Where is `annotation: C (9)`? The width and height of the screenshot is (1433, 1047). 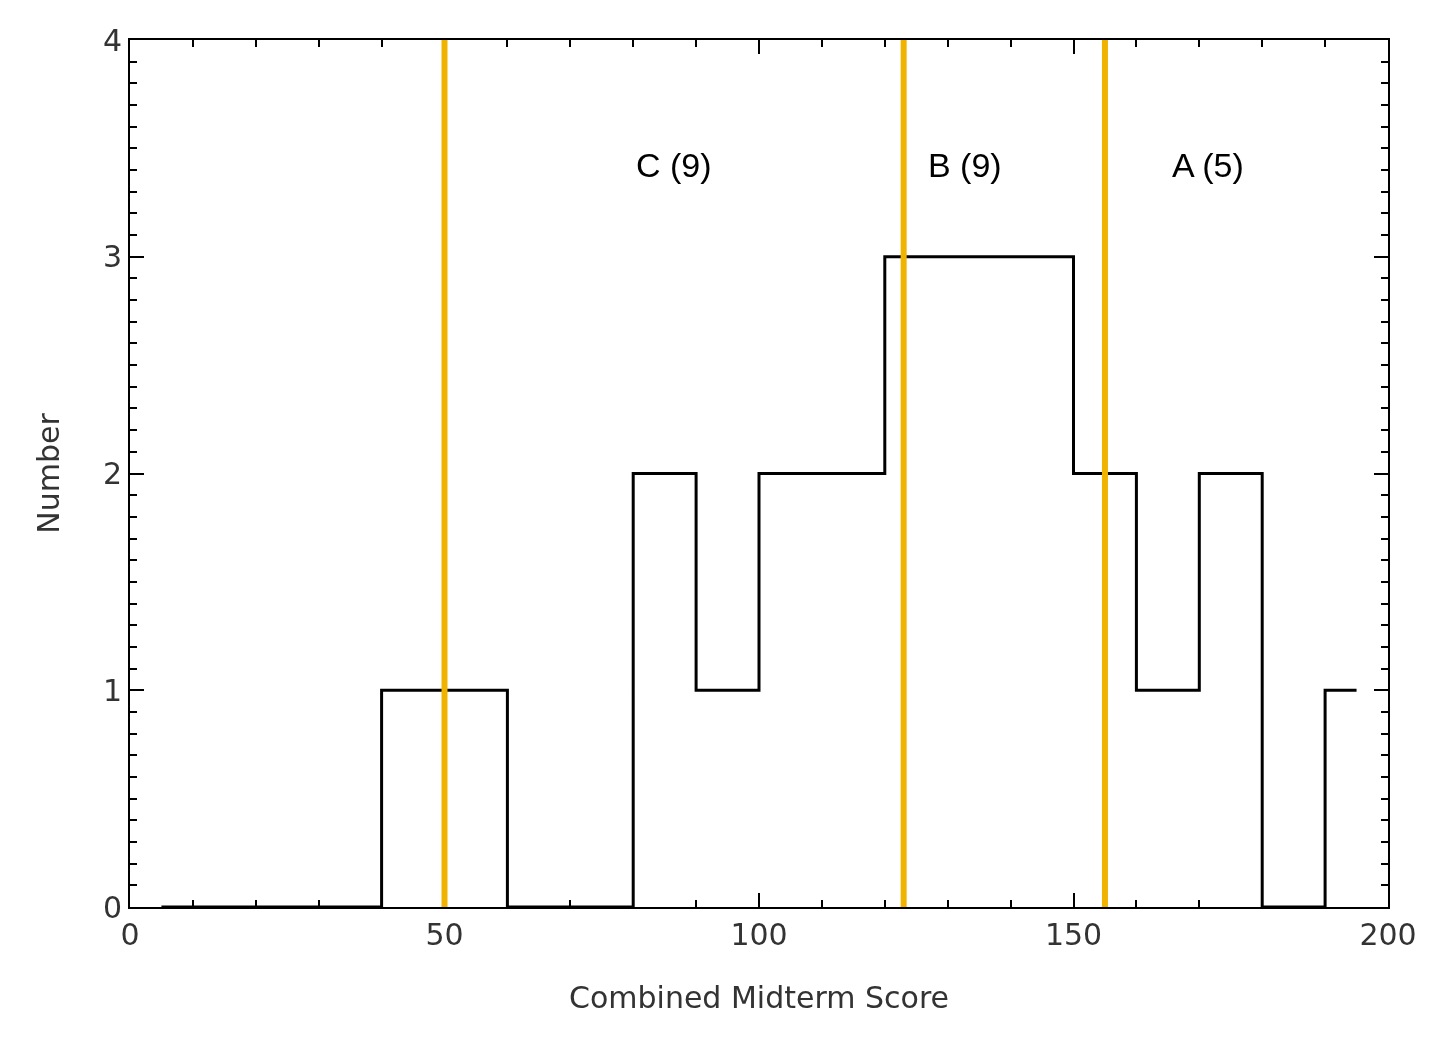
annotation: C (9) is located at coordinates (674, 165).